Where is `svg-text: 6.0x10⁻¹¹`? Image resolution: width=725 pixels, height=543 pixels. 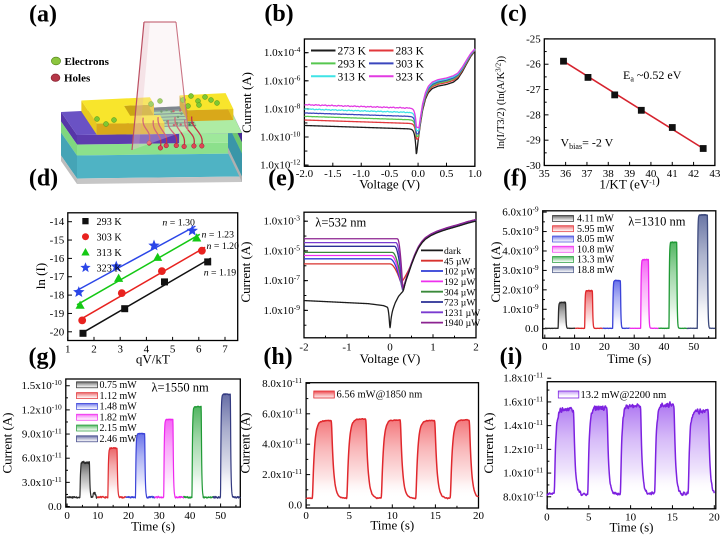
svg-text: 6.0x10⁻¹¹ is located at coordinates (282, 413).